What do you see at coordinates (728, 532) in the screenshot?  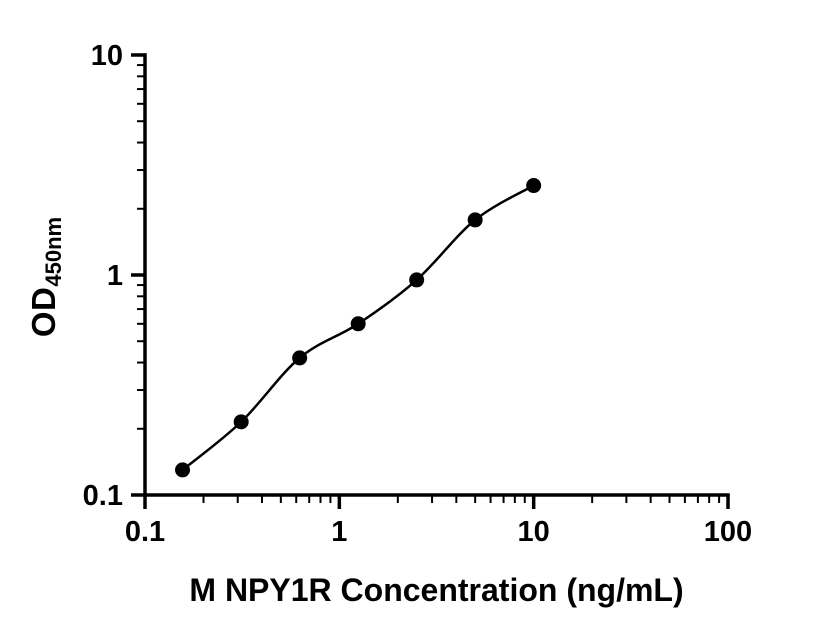 I see `x-tick-label: 100` at bounding box center [728, 532].